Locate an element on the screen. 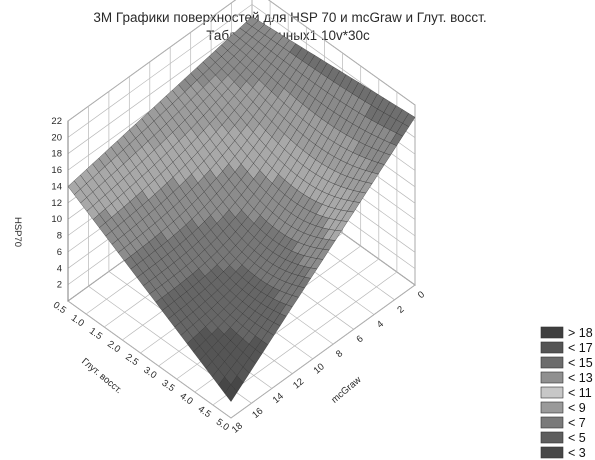 The height and width of the screenshot is (460, 595). z-tick-label: 4 is located at coordinates (59, 268).